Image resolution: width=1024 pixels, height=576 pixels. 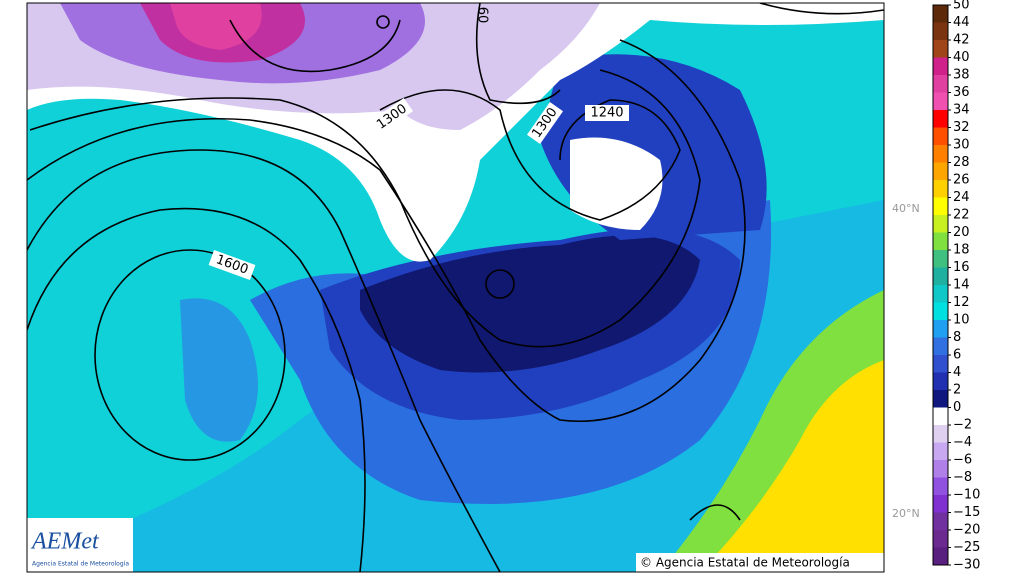 I want to click on colorbar-label: 40, so click(x=961, y=57).